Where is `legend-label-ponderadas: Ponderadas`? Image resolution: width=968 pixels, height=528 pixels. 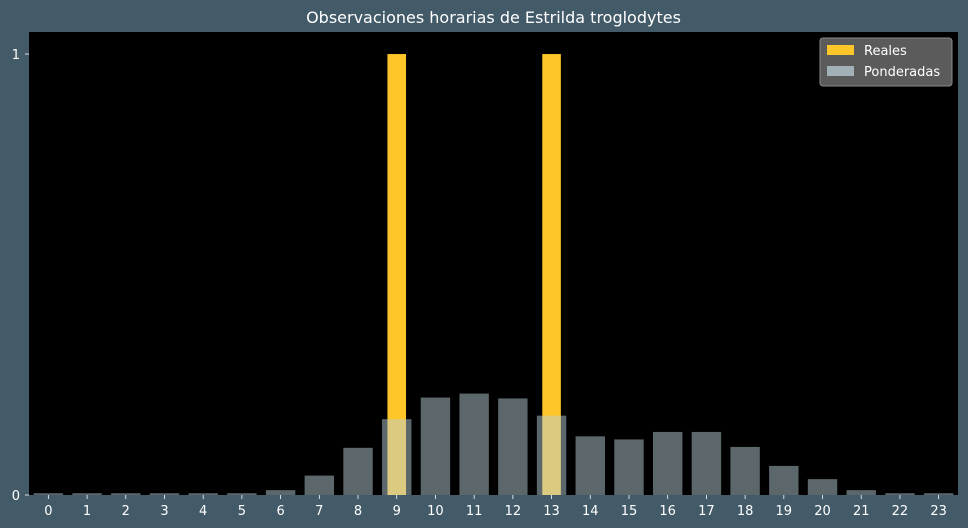
legend-label-ponderadas: Ponderadas is located at coordinates (902, 72).